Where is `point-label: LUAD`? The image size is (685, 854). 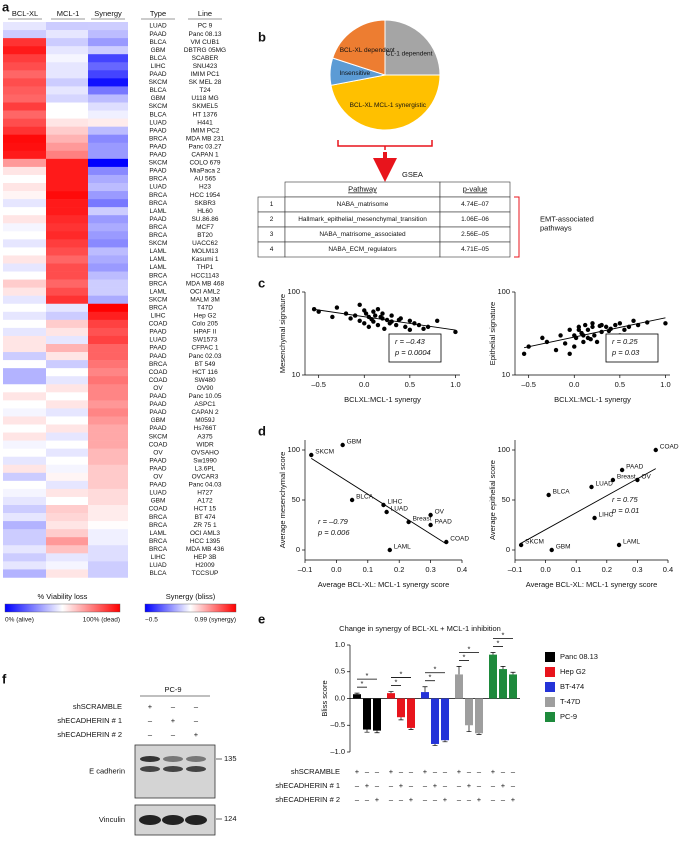 point-label: LUAD is located at coordinates (400, 509).